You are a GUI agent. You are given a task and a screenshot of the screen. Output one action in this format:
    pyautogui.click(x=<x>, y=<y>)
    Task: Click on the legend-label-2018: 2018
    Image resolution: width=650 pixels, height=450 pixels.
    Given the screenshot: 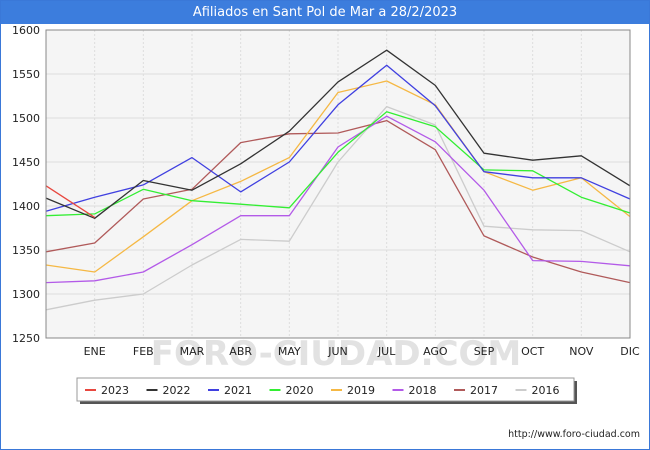 What is the action you would take?
    pyautogui.click(x=423, y=390)
    